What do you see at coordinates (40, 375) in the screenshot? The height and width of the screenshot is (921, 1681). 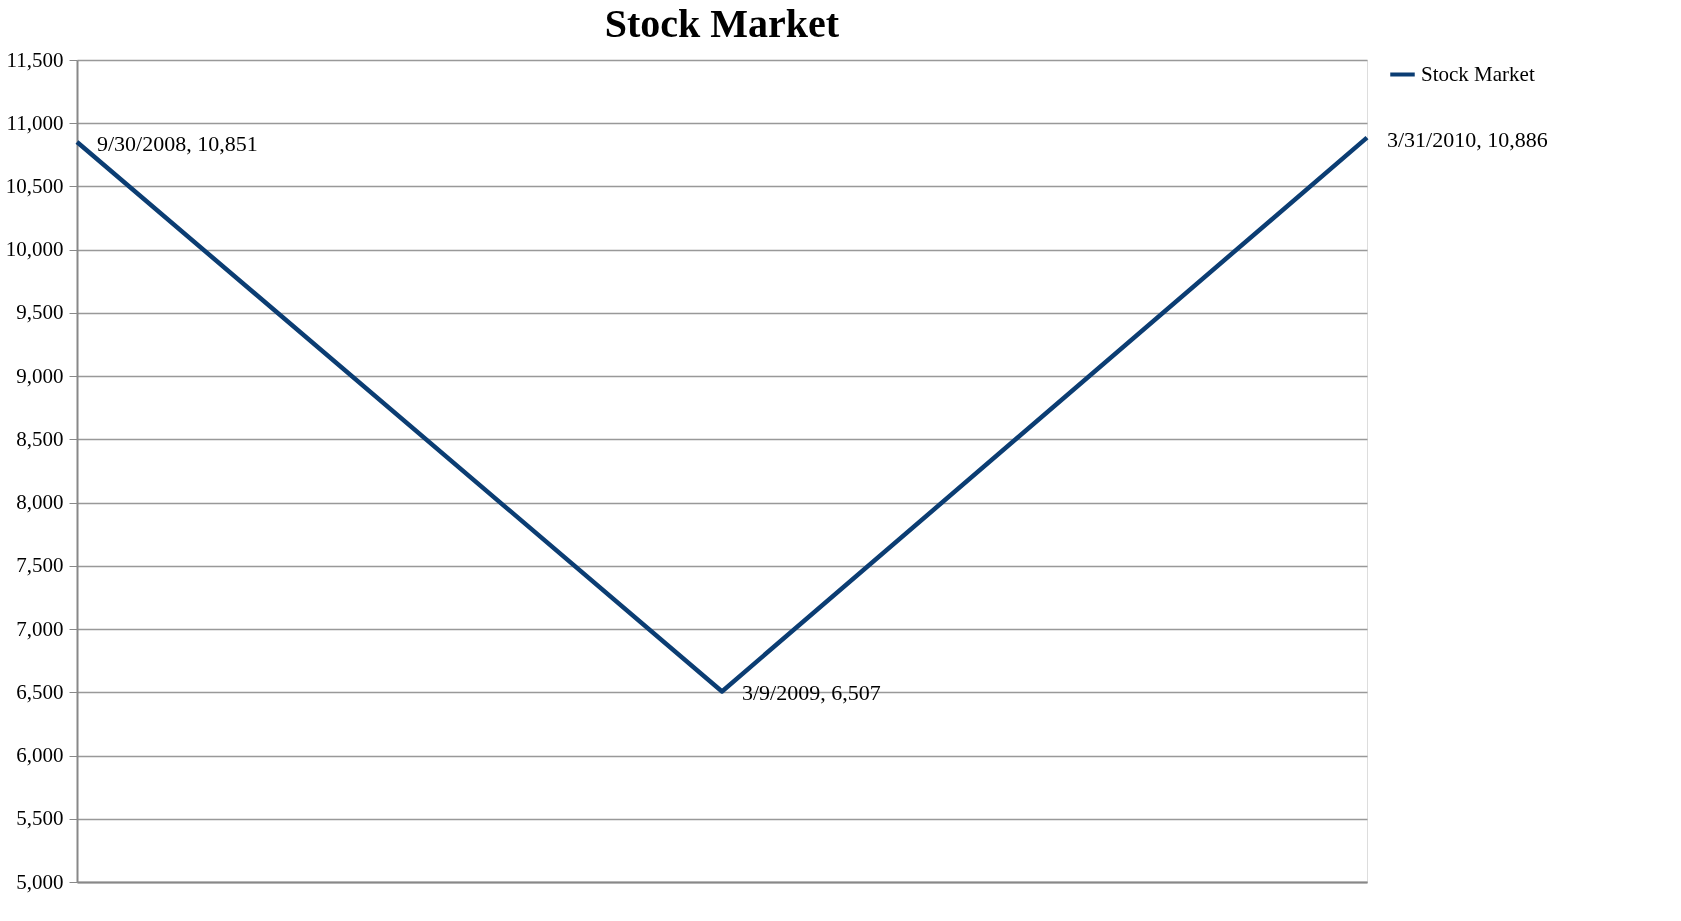 I see `y-tick-label: 9,000` at bounding box center [40, 375].